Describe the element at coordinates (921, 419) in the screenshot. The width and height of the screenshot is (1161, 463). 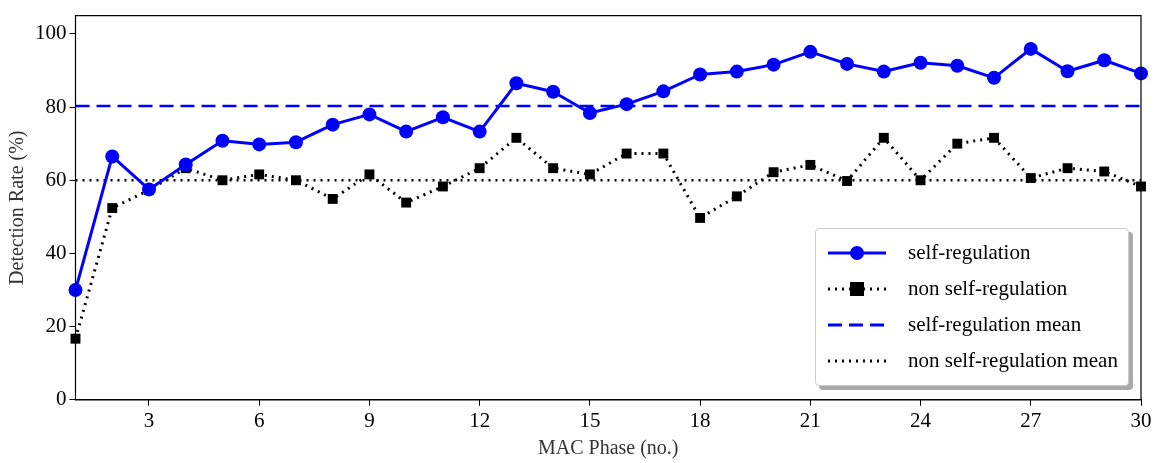
I see `x-tick-label: 24` at that location.